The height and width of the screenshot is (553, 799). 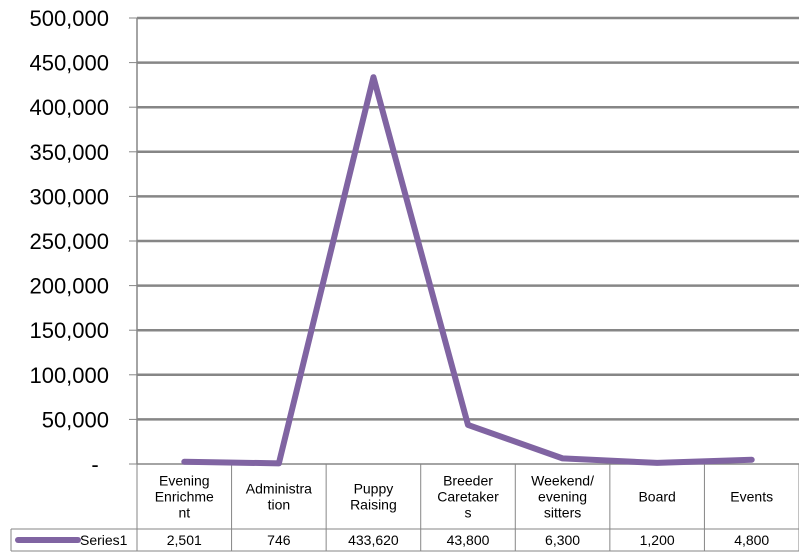 What do you see at coordinates (69, 107) in the screenshot?
I see `y-tick-label: 400,000` at bounding box center [69, 107].